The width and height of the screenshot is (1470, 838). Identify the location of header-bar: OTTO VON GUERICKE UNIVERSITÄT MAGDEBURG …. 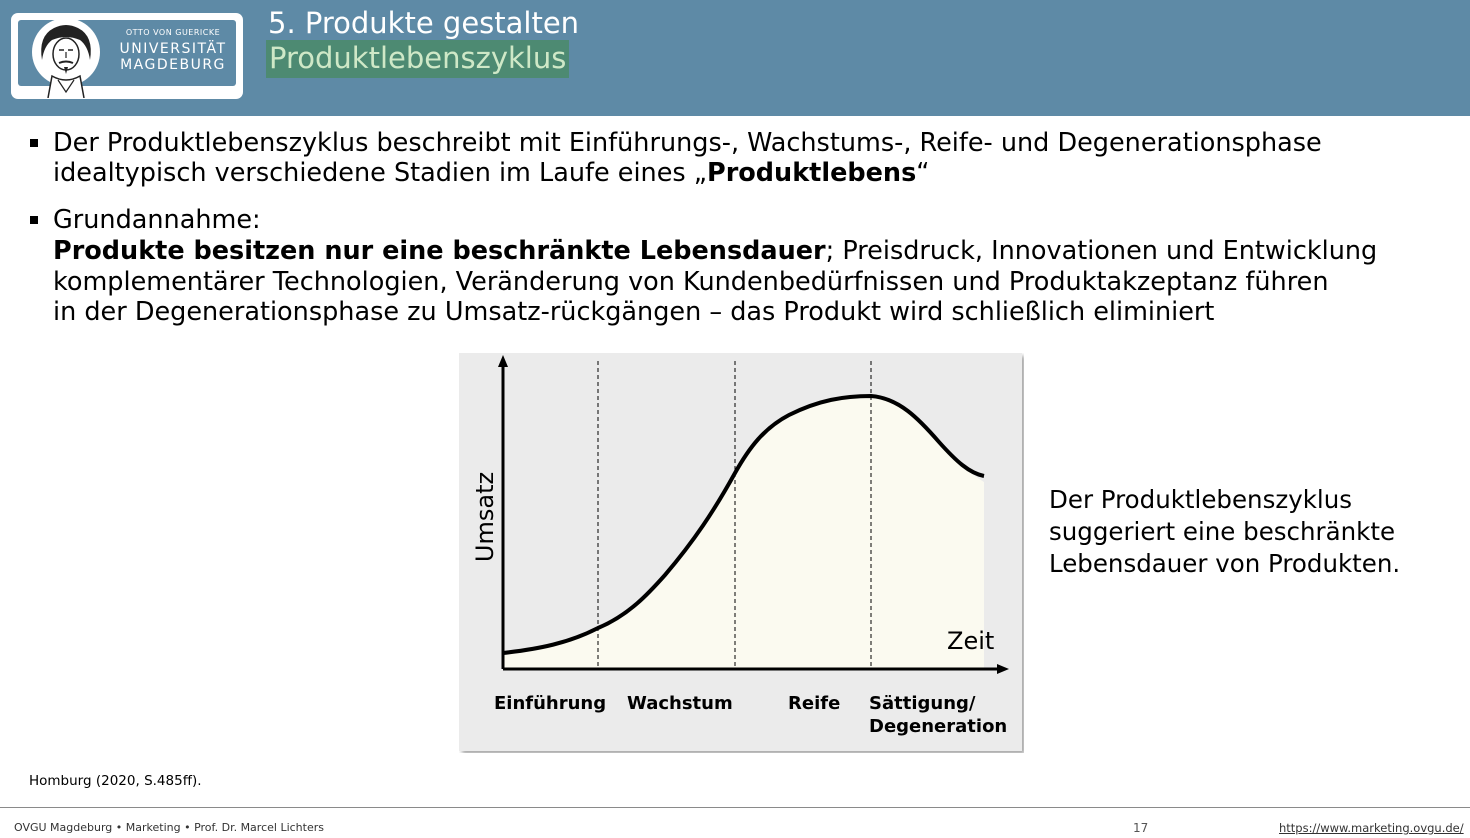
(735, 58).